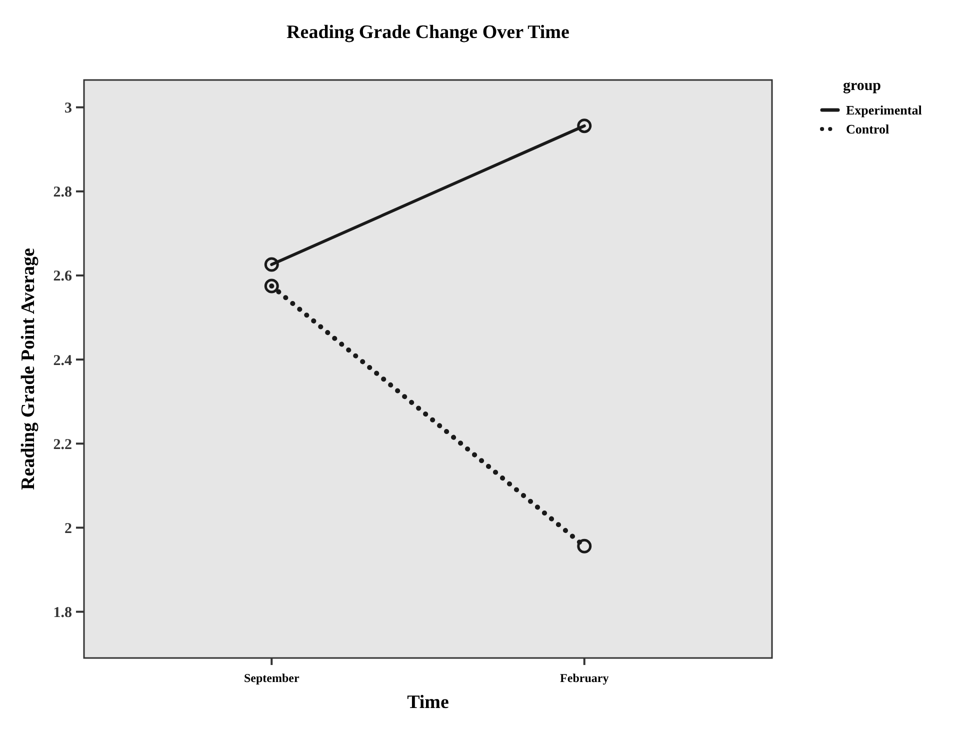 This screenshot has width=970, height=733. I want to click on y-tick-label: 2.2, so click(62, 444).